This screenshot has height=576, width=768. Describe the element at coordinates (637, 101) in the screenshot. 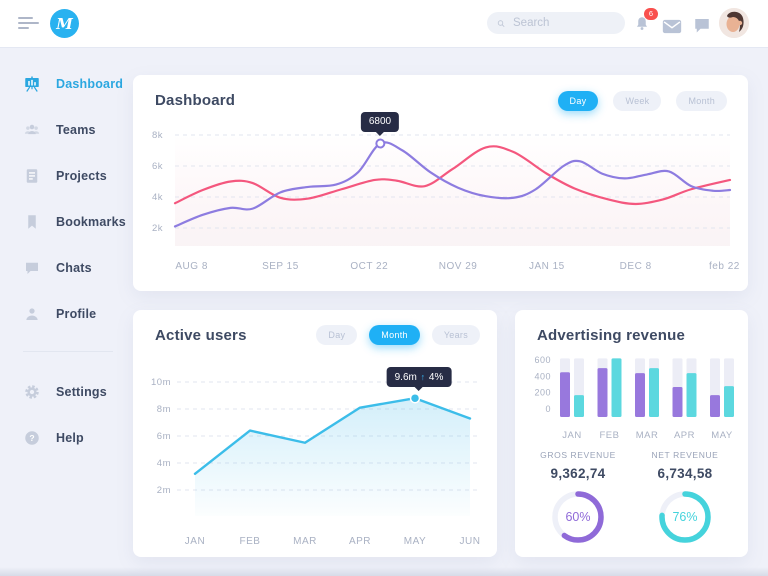

I see `traffic-filter-week: Week` at that location.